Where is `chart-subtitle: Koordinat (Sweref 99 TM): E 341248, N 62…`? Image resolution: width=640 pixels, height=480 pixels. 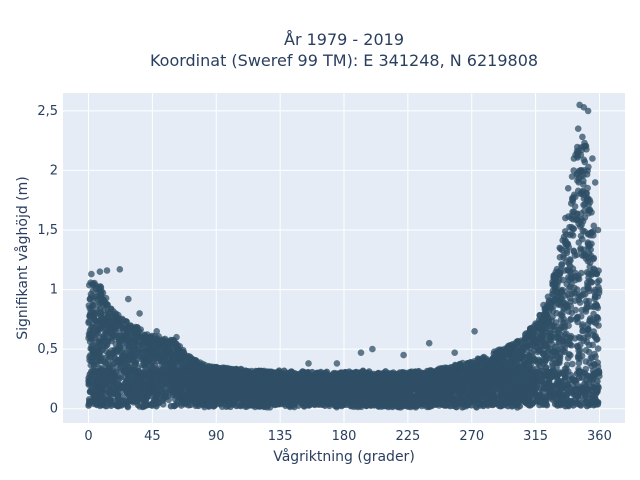
chart-subtitle: Koordinat (Sweref 99 TM): E 341248, N 62… is located at coordinates (344, 60).